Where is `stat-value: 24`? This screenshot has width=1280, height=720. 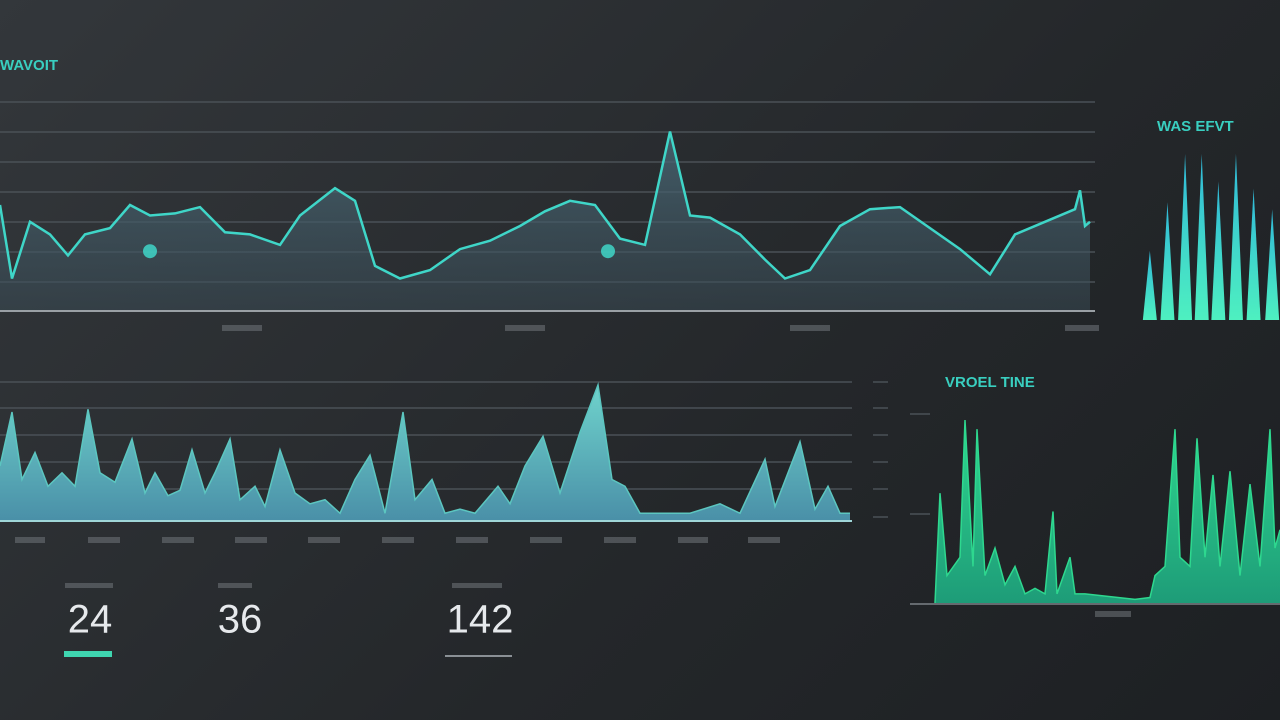
stat-value: 24 is located at coordinates (90, 620).